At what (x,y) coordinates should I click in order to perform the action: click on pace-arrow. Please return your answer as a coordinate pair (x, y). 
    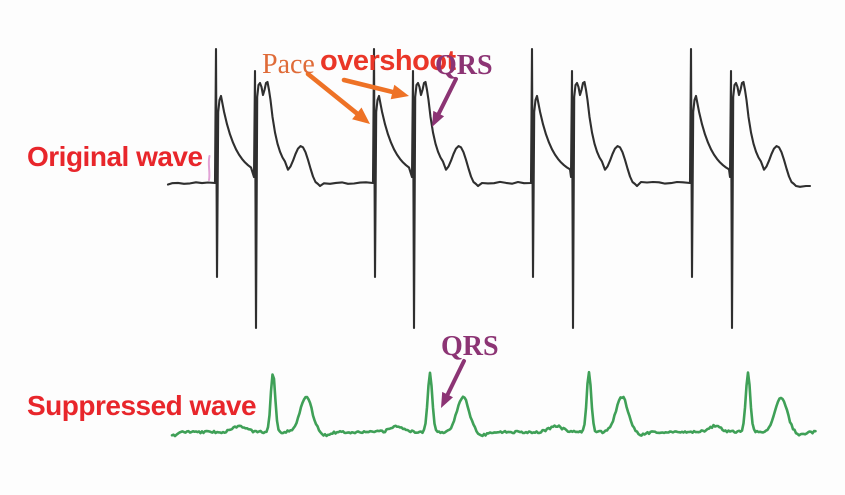
    Looking at the image, I should click on (337, 97).